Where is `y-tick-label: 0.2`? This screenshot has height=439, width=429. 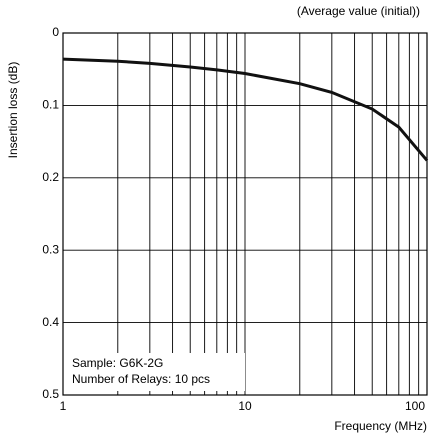
y-tick-label: 0.2 is located at coordinates (50, 177).